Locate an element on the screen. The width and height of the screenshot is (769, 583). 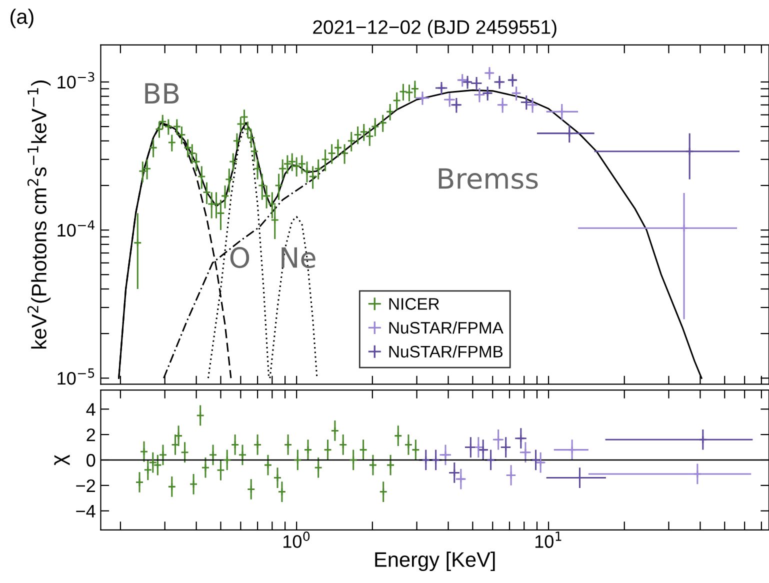
legend-label: NICER is located at coordinates (414, 304).